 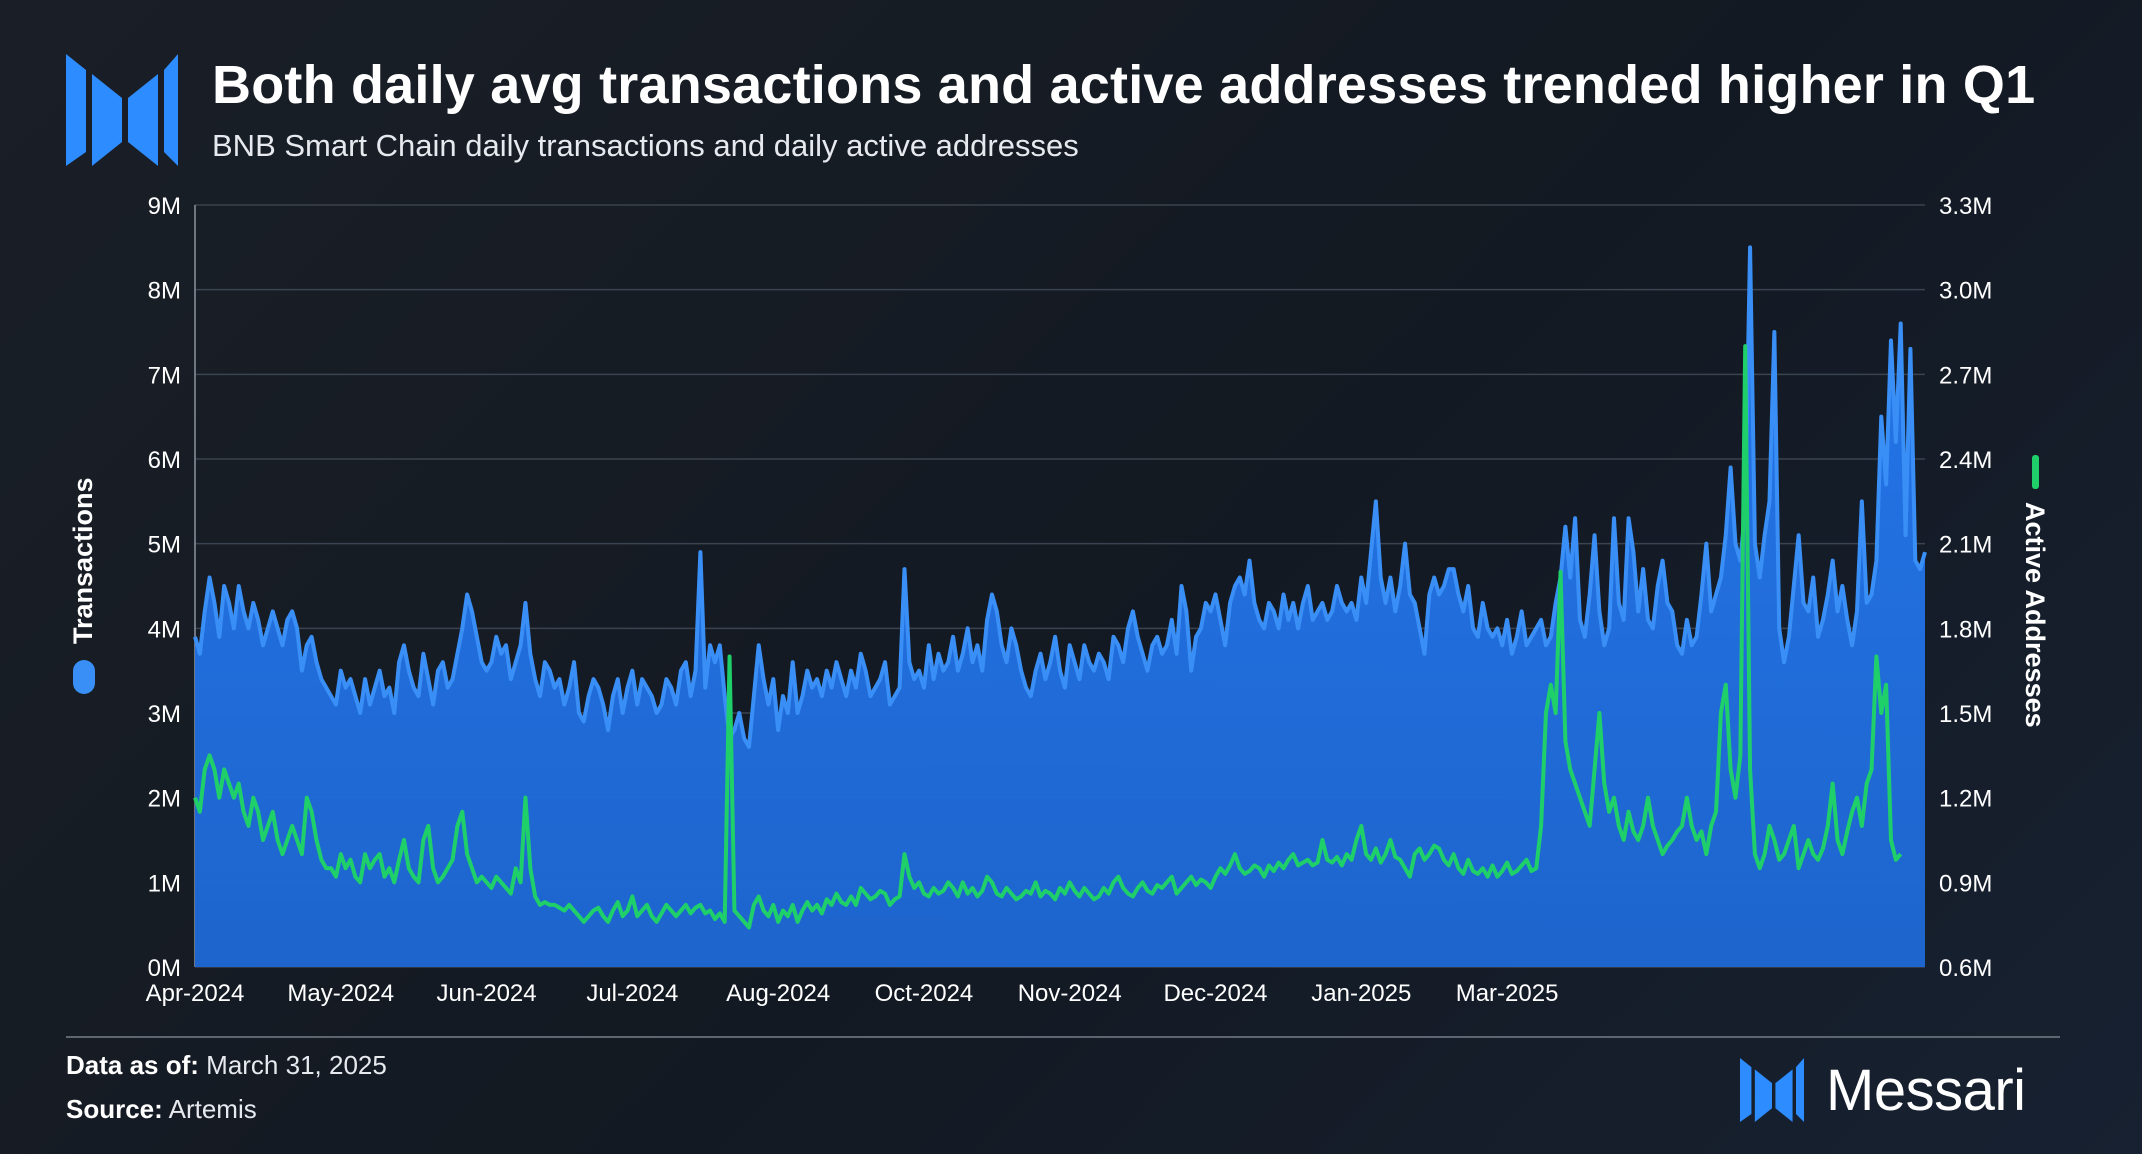 I want to click on x-tick-label: Mar-2025, so click(x=1507, y=993).